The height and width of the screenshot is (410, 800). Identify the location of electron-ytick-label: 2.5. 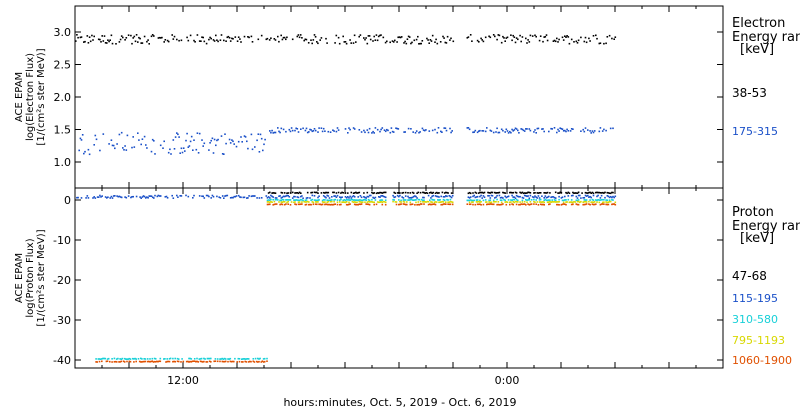
(63, 65).